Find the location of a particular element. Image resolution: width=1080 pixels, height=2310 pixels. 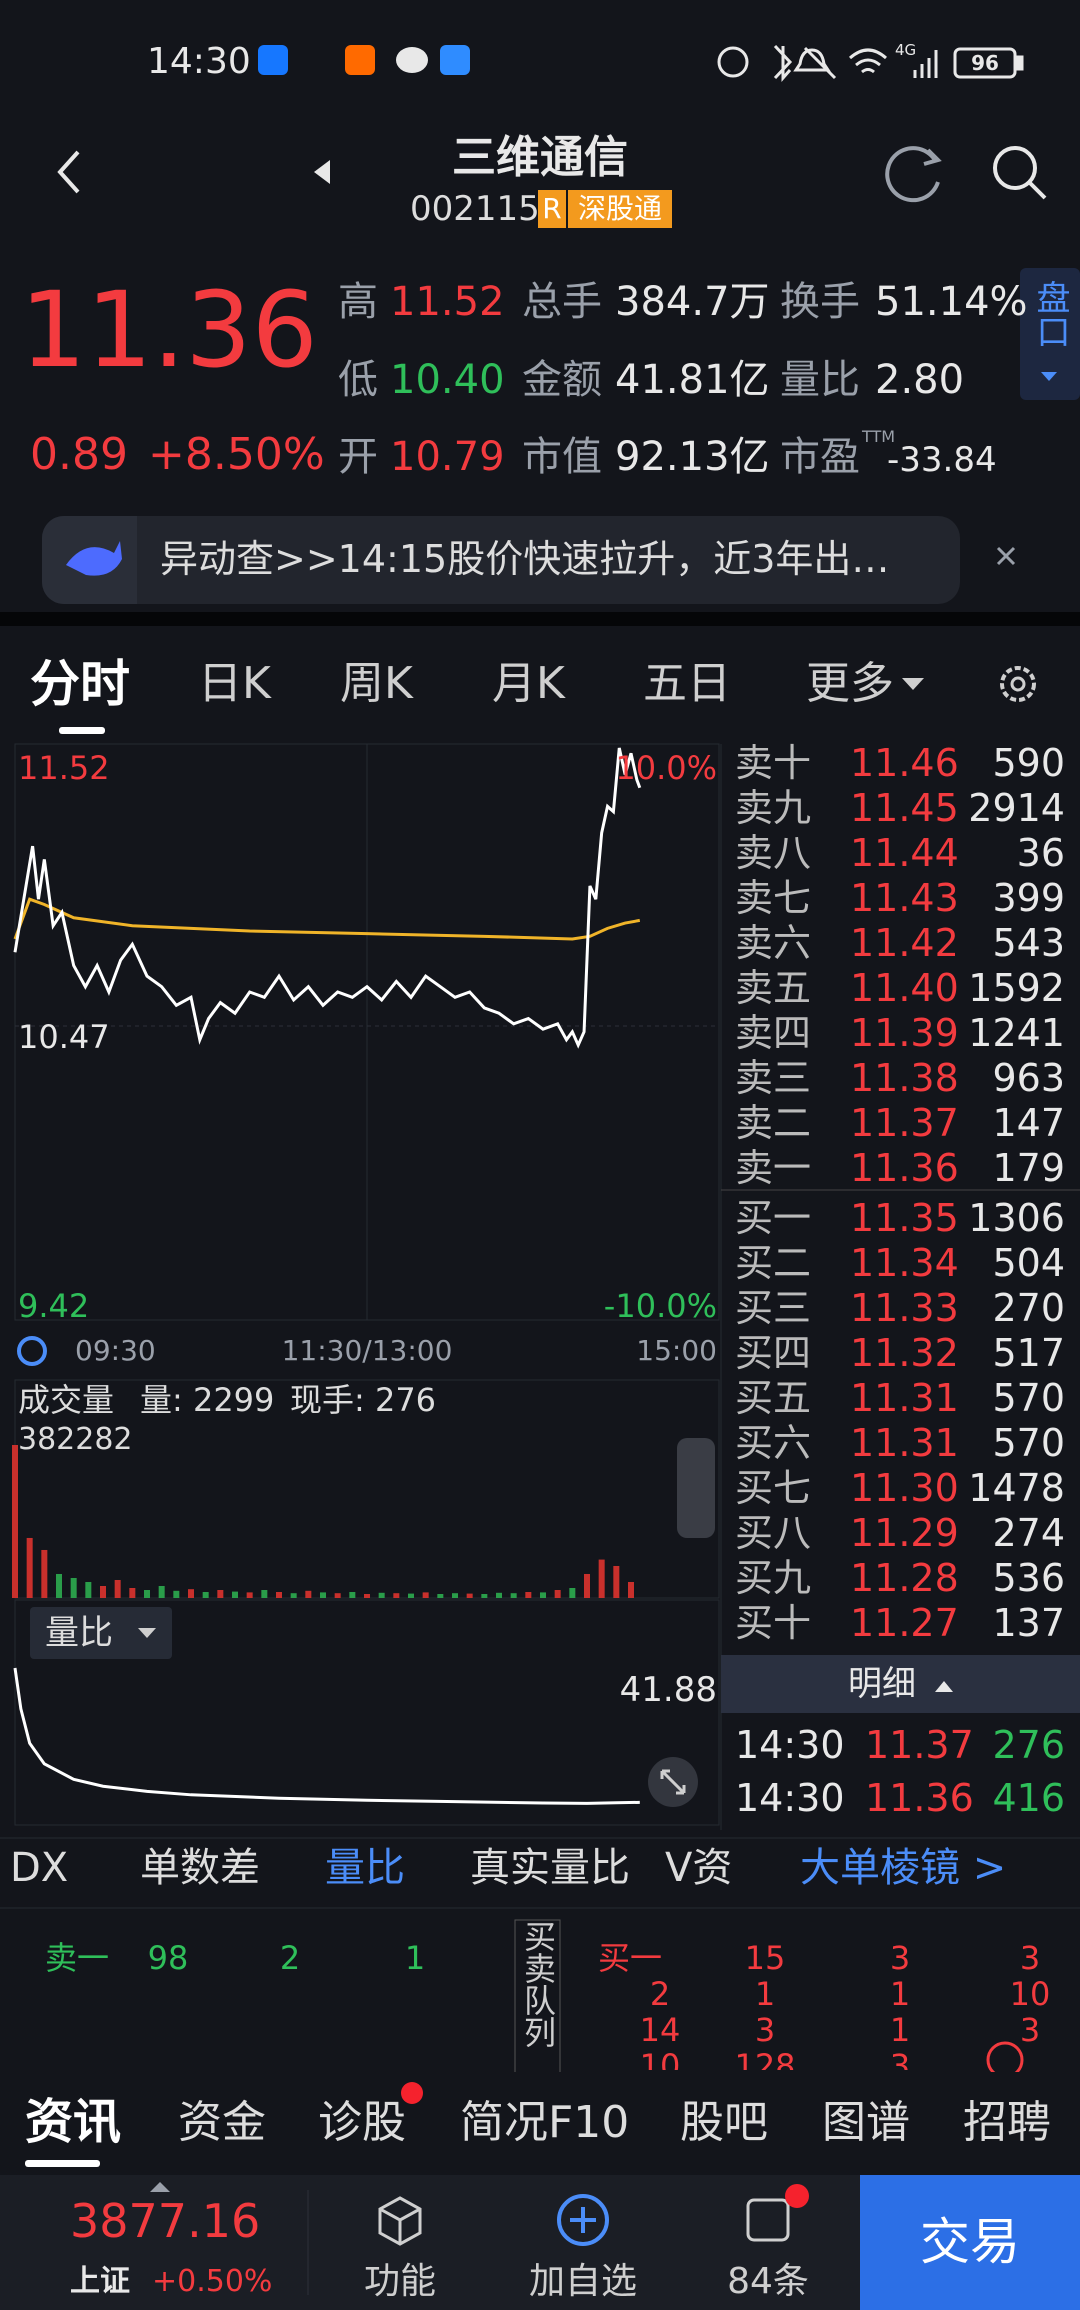

tab: 月K is located at coordinates (528, 683).